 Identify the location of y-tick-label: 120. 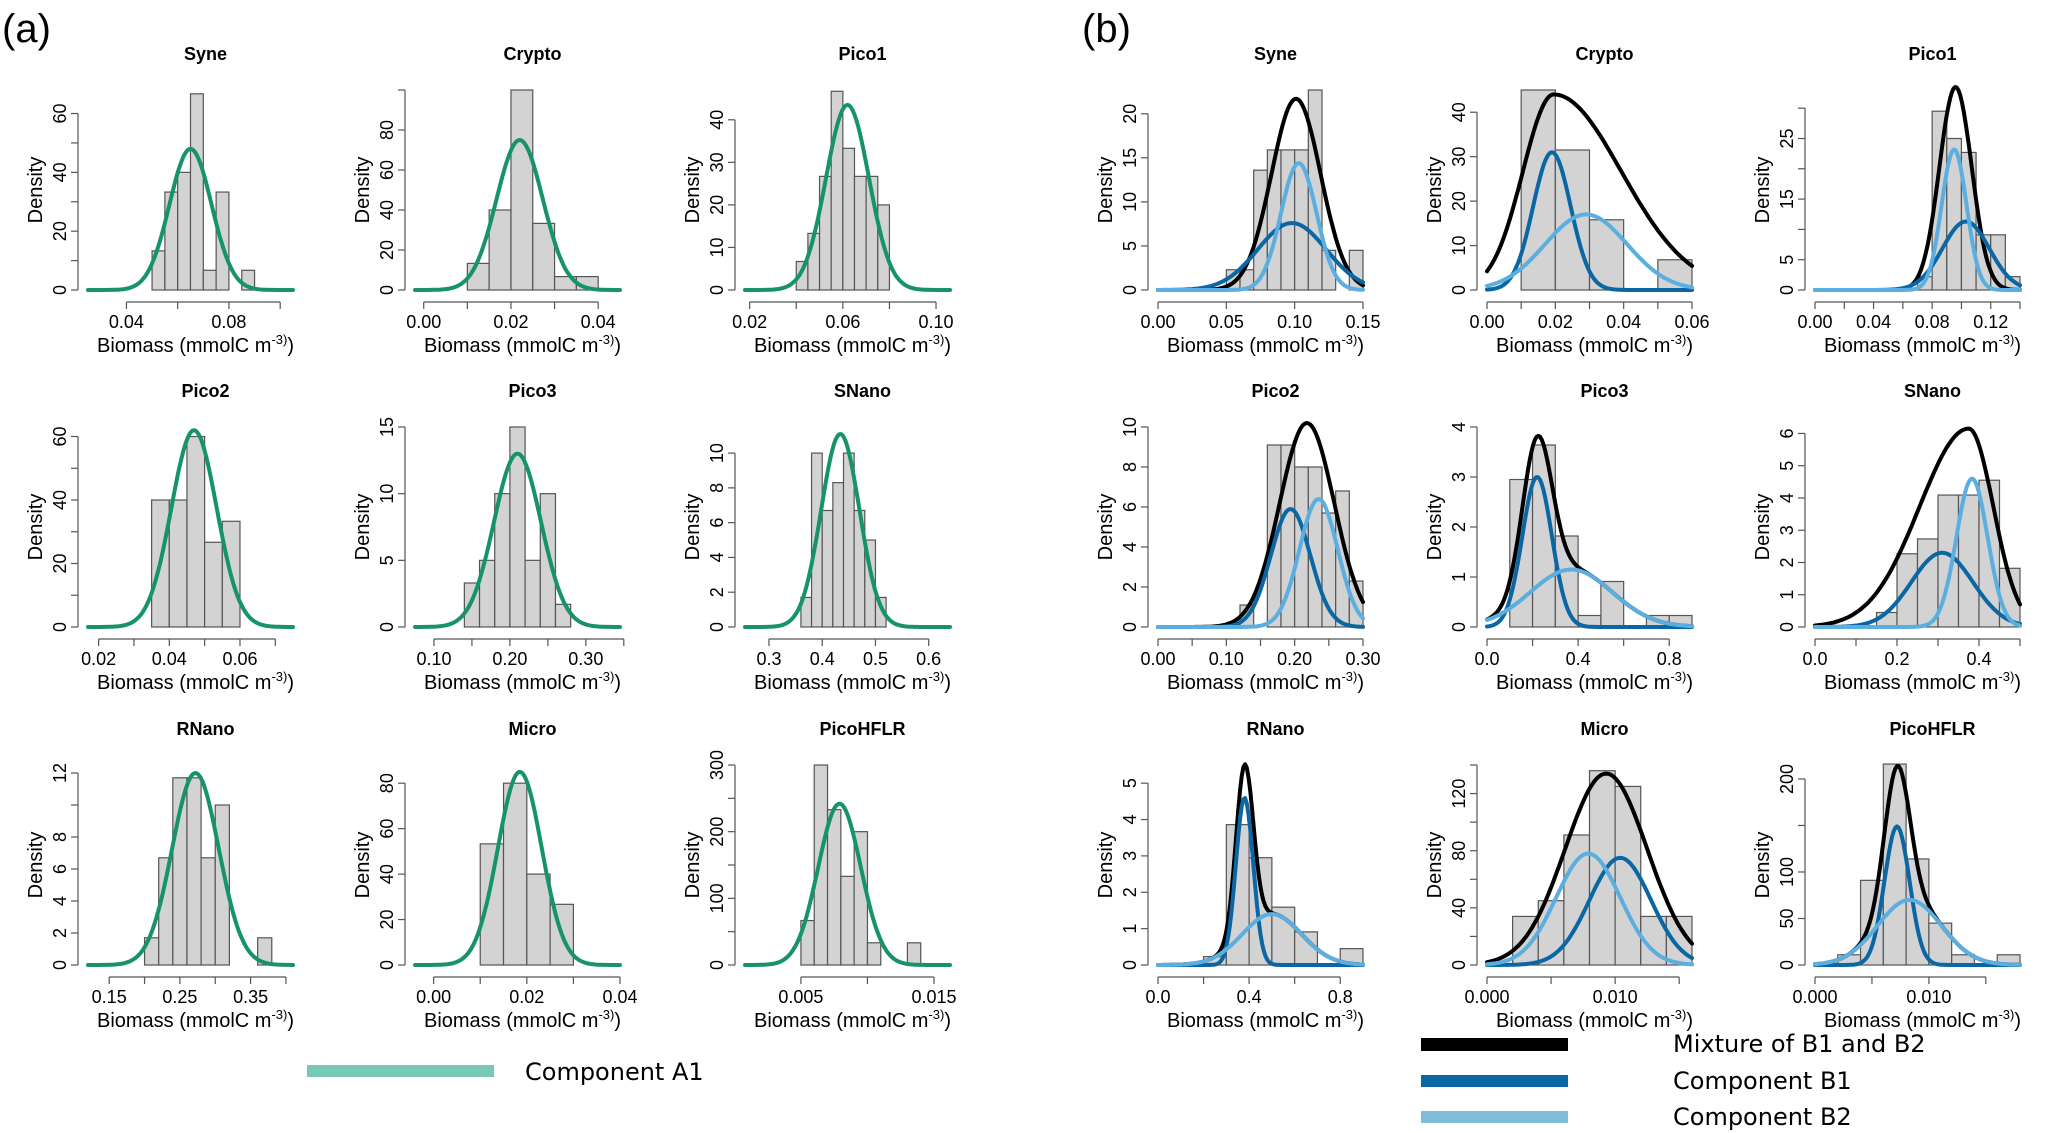
(1459, 794).